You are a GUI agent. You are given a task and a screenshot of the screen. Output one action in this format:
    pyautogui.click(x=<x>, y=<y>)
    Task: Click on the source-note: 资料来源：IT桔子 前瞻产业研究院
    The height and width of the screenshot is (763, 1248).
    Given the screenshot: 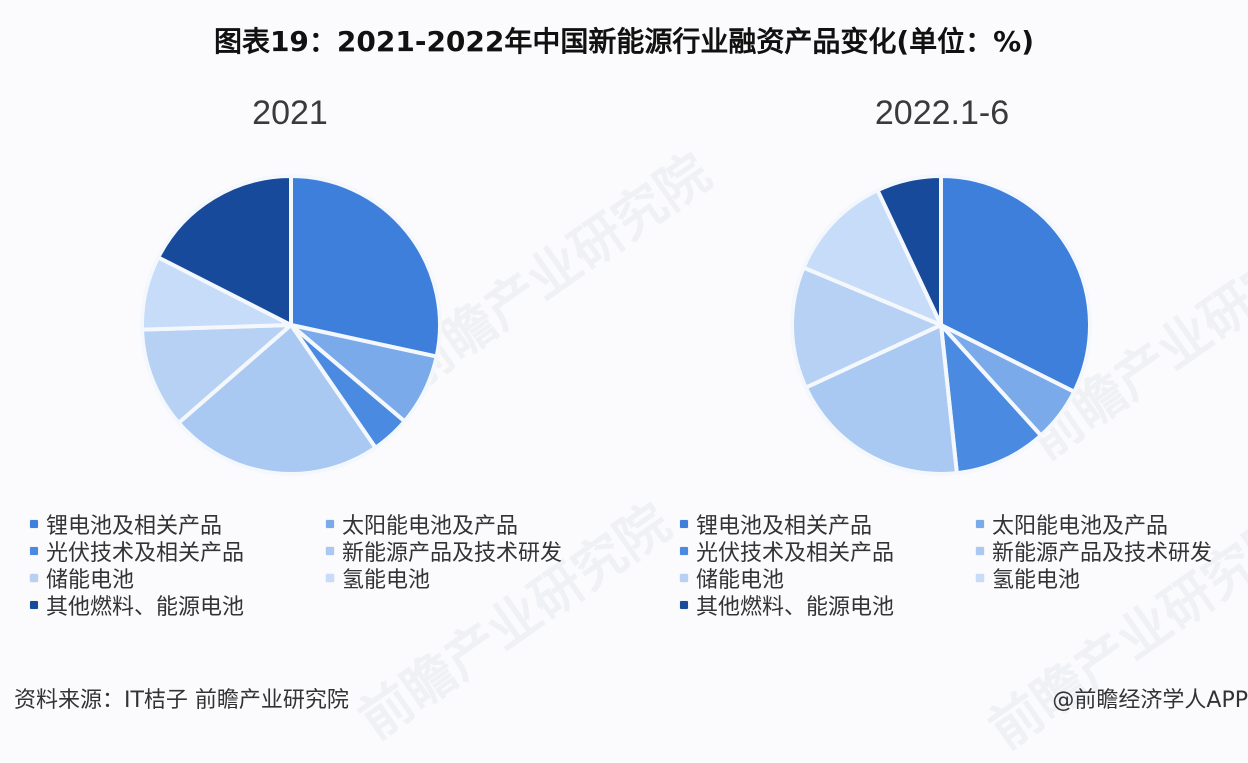 What is the action you would take?
    pyautogui.click(x=181, y=700)
    